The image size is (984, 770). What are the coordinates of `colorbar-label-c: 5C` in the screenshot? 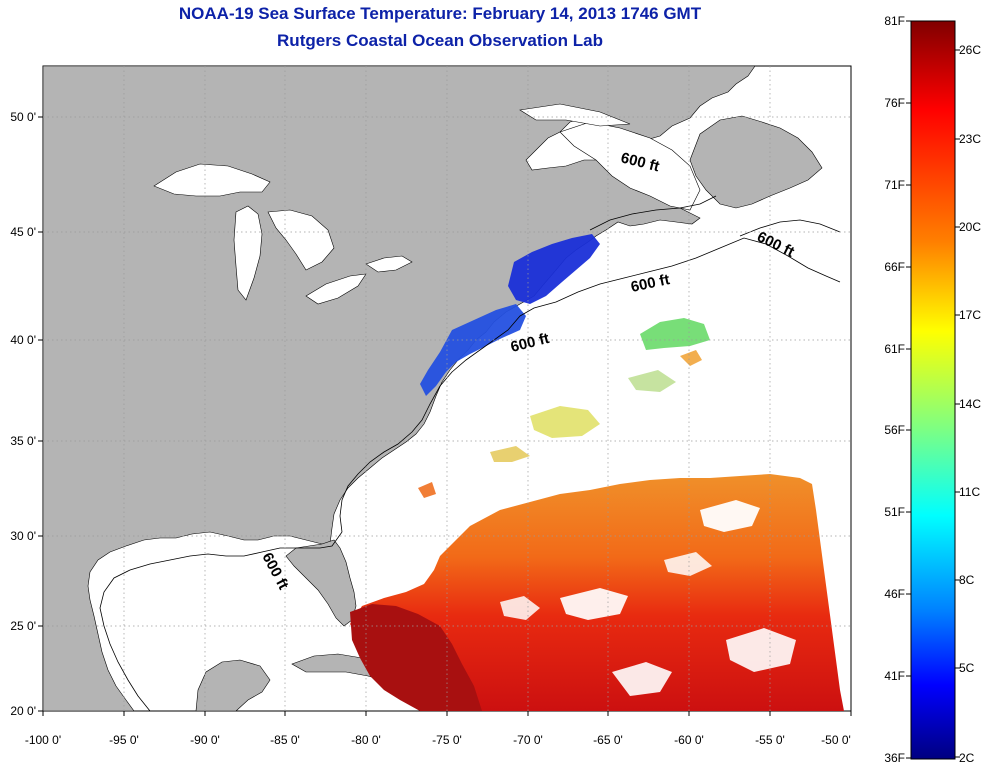 It's located at (967, 668).